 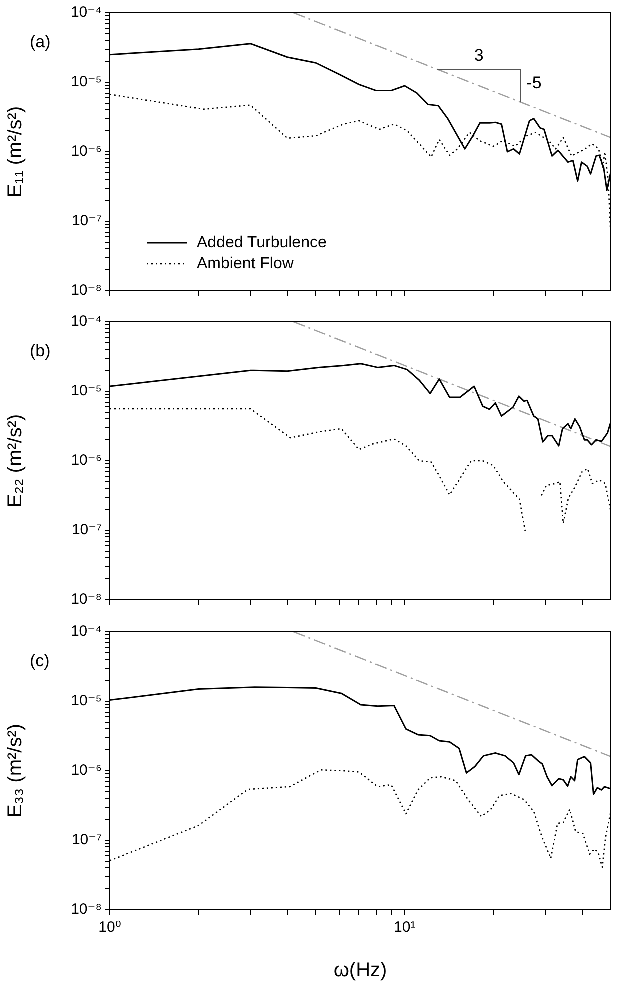 I want to click on x-axis-title: ω(Hz), so click(x=361, y=971).